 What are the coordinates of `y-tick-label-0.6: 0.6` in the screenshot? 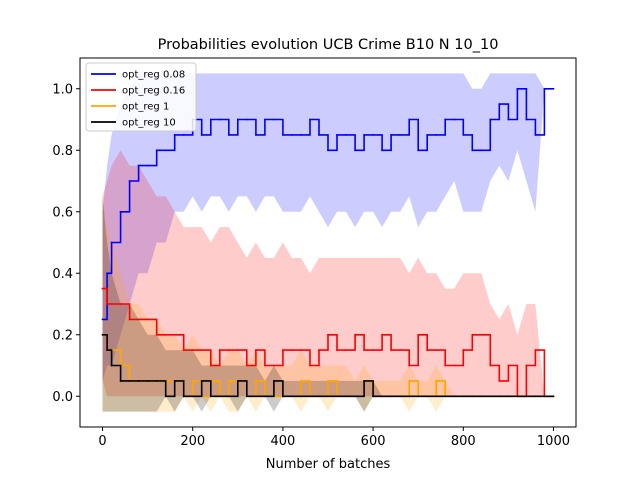 It's located at (62, 212).